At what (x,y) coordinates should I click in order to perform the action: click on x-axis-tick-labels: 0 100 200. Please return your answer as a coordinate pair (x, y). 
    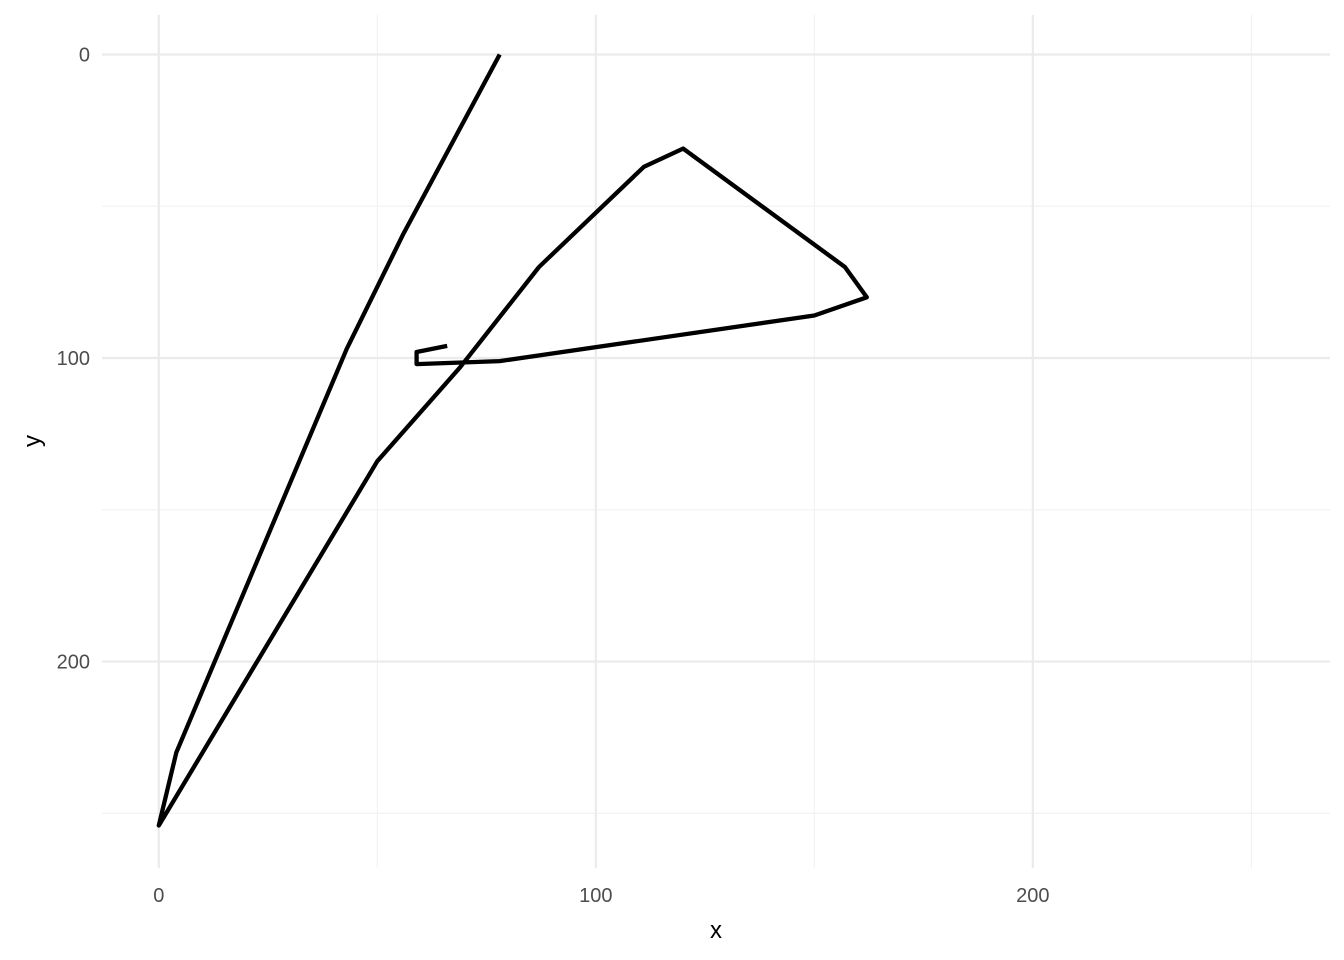
    Looking at the image, I should click on (601, 896).